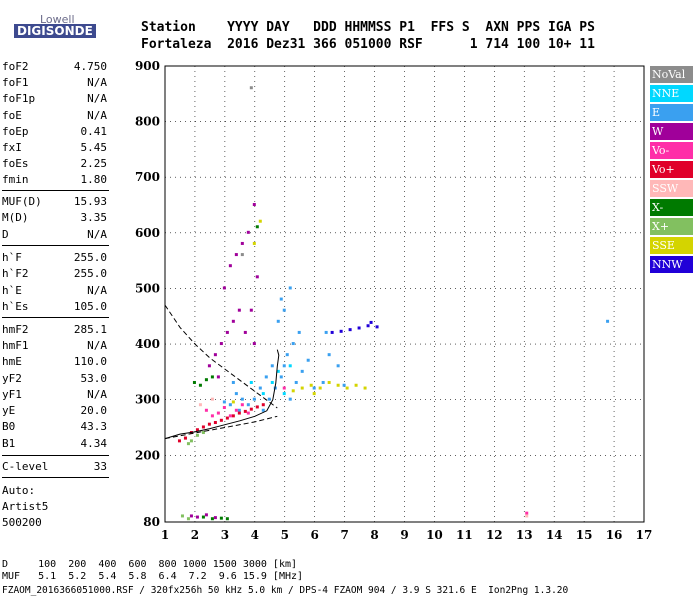  I want to click on param-value: 285.1, so click(90, 329).